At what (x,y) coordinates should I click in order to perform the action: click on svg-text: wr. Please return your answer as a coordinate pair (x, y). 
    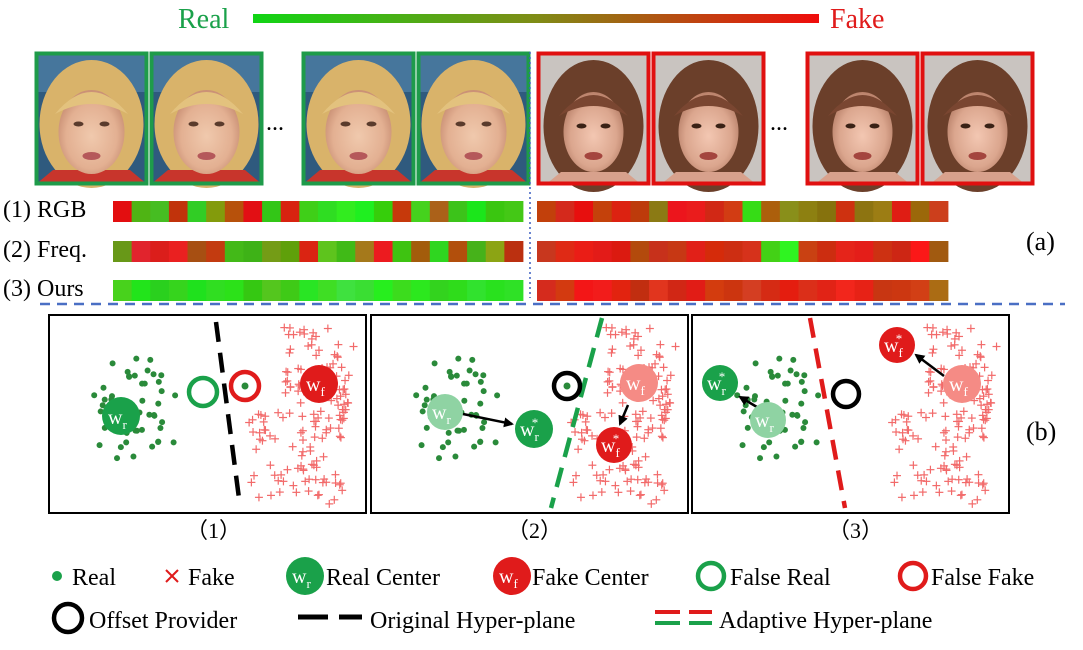
    Looking at the image, I should click on (301, 578).